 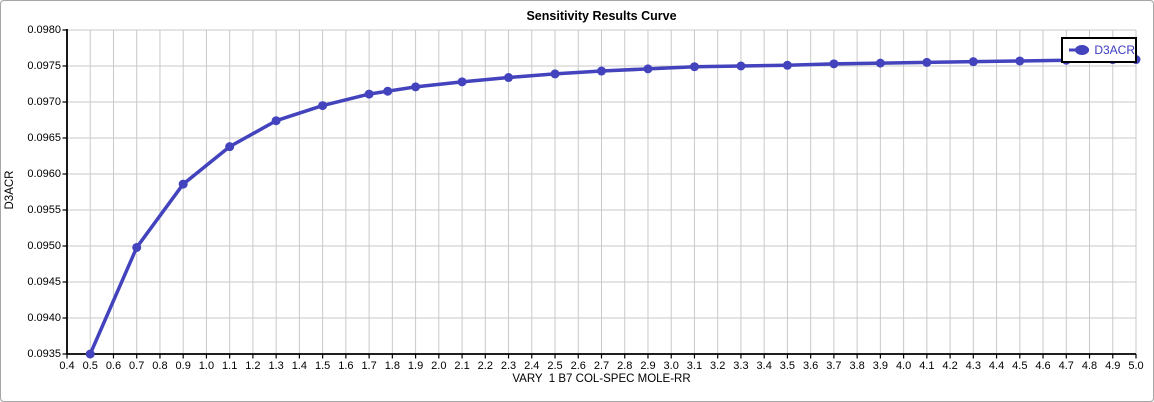 What do you see at coordinates (346, 366) in the screenshot?
I see `x-tick-label: 1.6` at bounding box center [346, 366].